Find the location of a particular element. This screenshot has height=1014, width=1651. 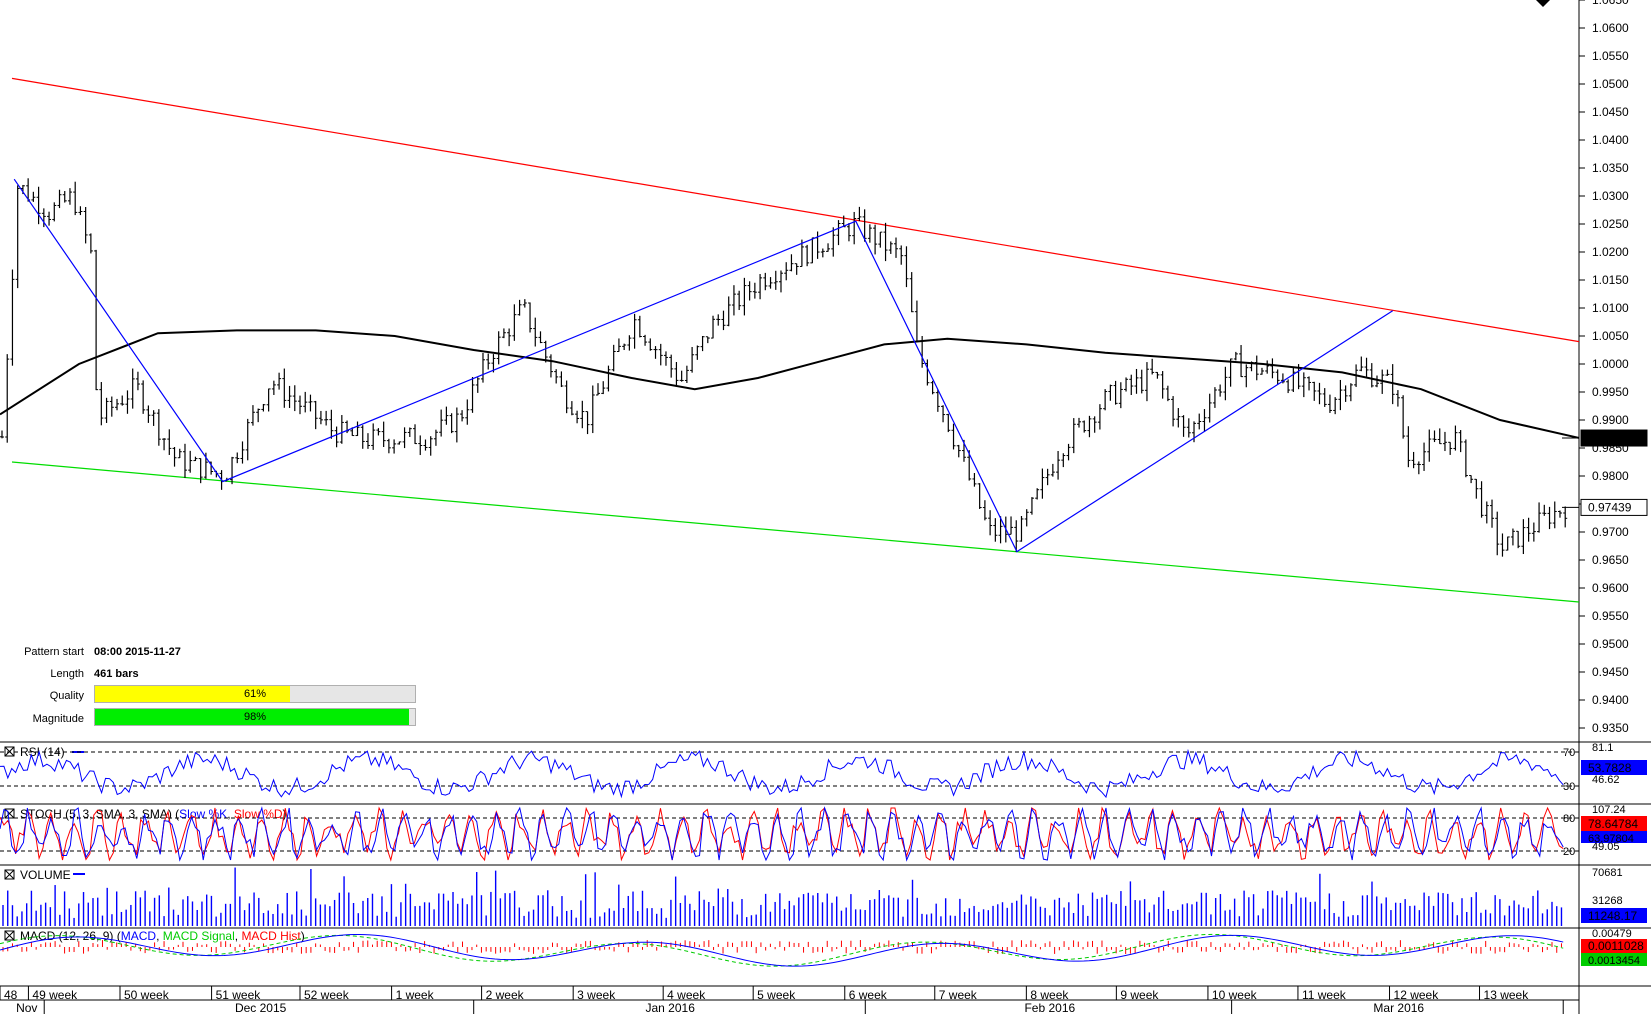

price-tick-label: 1.0050 is located at coordinates (1610, 336).